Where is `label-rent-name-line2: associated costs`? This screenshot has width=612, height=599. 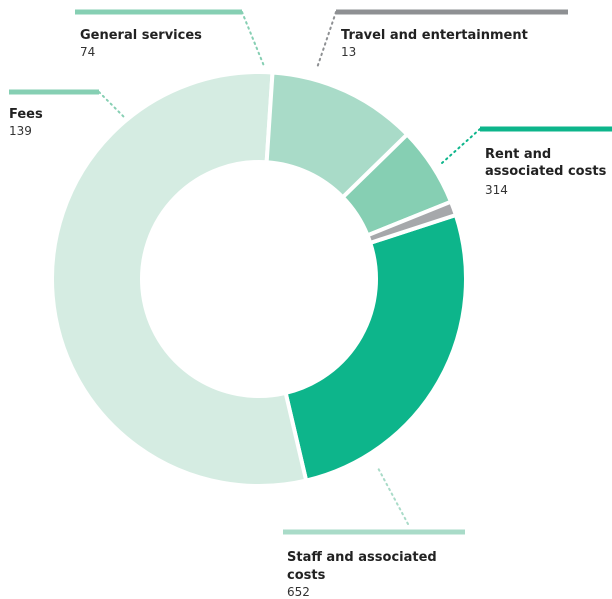
label-rent-name-line2: associated costs is located at coordinates (546, 171).